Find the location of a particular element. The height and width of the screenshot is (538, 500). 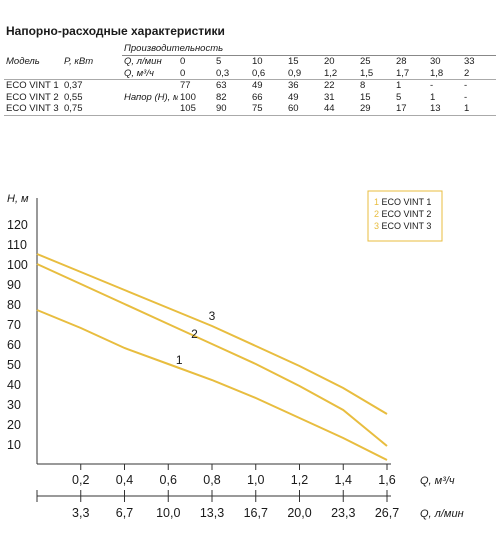

table-row-q-lmin-label: Q, л/мин is located at coordinates (143, 62).